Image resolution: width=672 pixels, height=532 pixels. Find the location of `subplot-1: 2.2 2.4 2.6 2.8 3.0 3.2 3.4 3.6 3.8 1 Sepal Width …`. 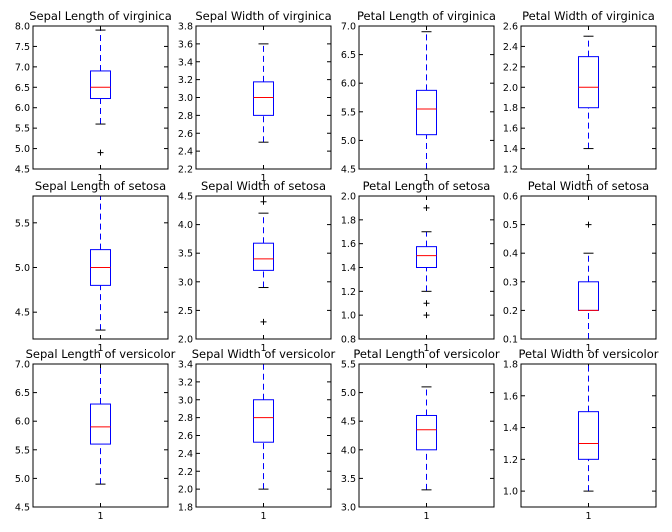

subplot-1: 2.2 2.4 2.6 2.8 3.0 3.2 3.4 3.6 3.8 1 Sepal Width … is located at coordinates (255, 96).